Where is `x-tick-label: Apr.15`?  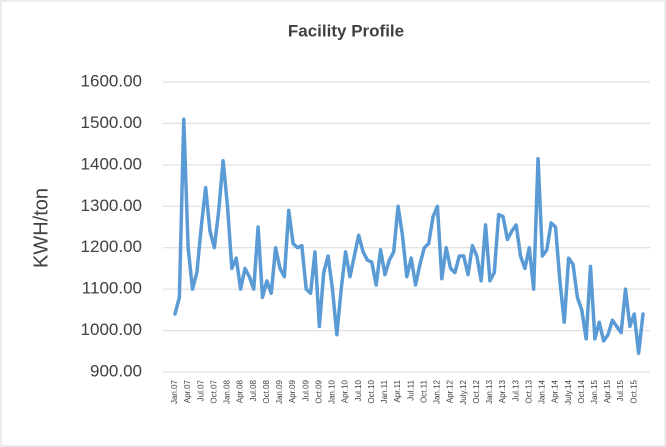
x-tick-label: Apr.15 is located at coordinates (607, 391).